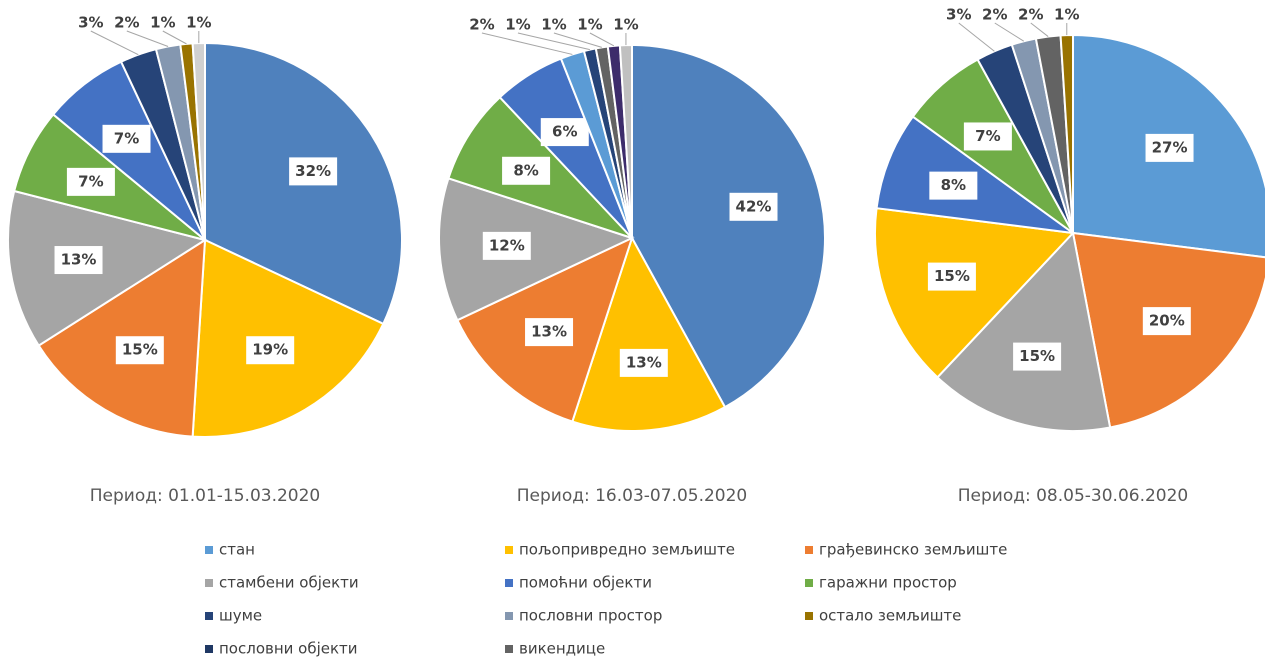  I want to click on legend-label: шуме, so click(240, 616).